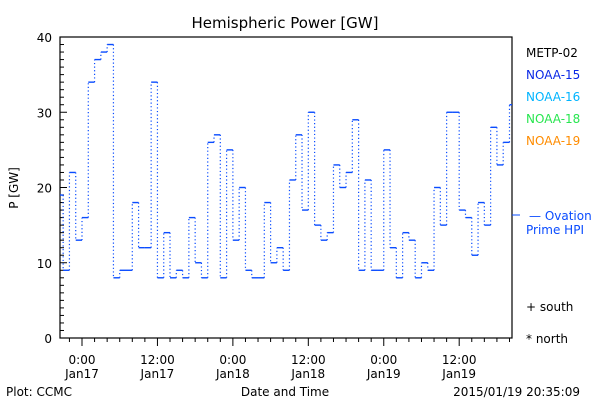 This screenshot has height=400, width=600. What do you see at coordinates (552, 53) in the screenshot?
I see `legend-item: METP-02` at bounding box center [552, 53].